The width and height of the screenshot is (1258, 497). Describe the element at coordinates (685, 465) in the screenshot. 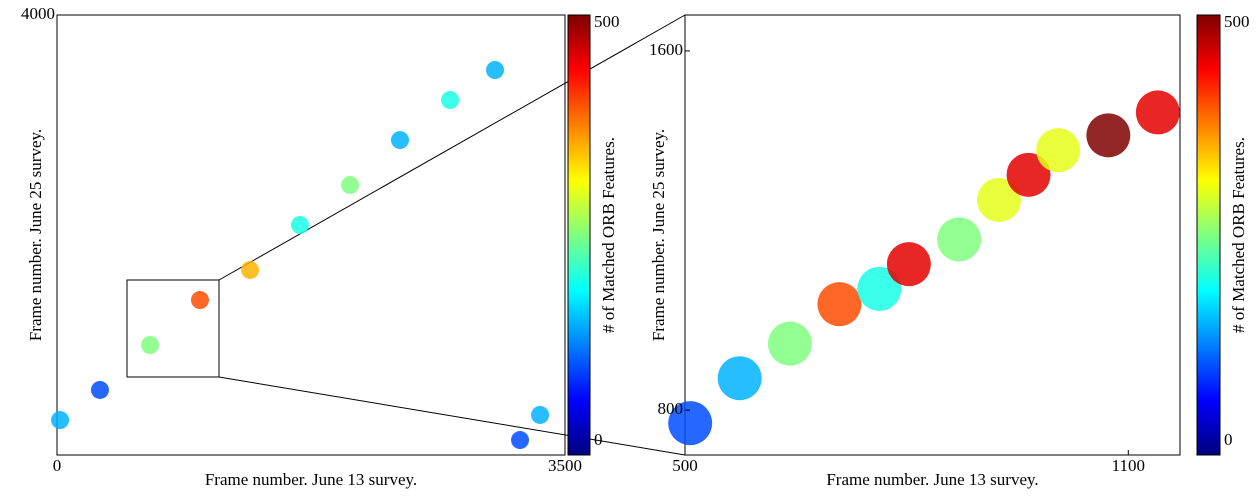

I see `x-tick-label: 500` at that location.